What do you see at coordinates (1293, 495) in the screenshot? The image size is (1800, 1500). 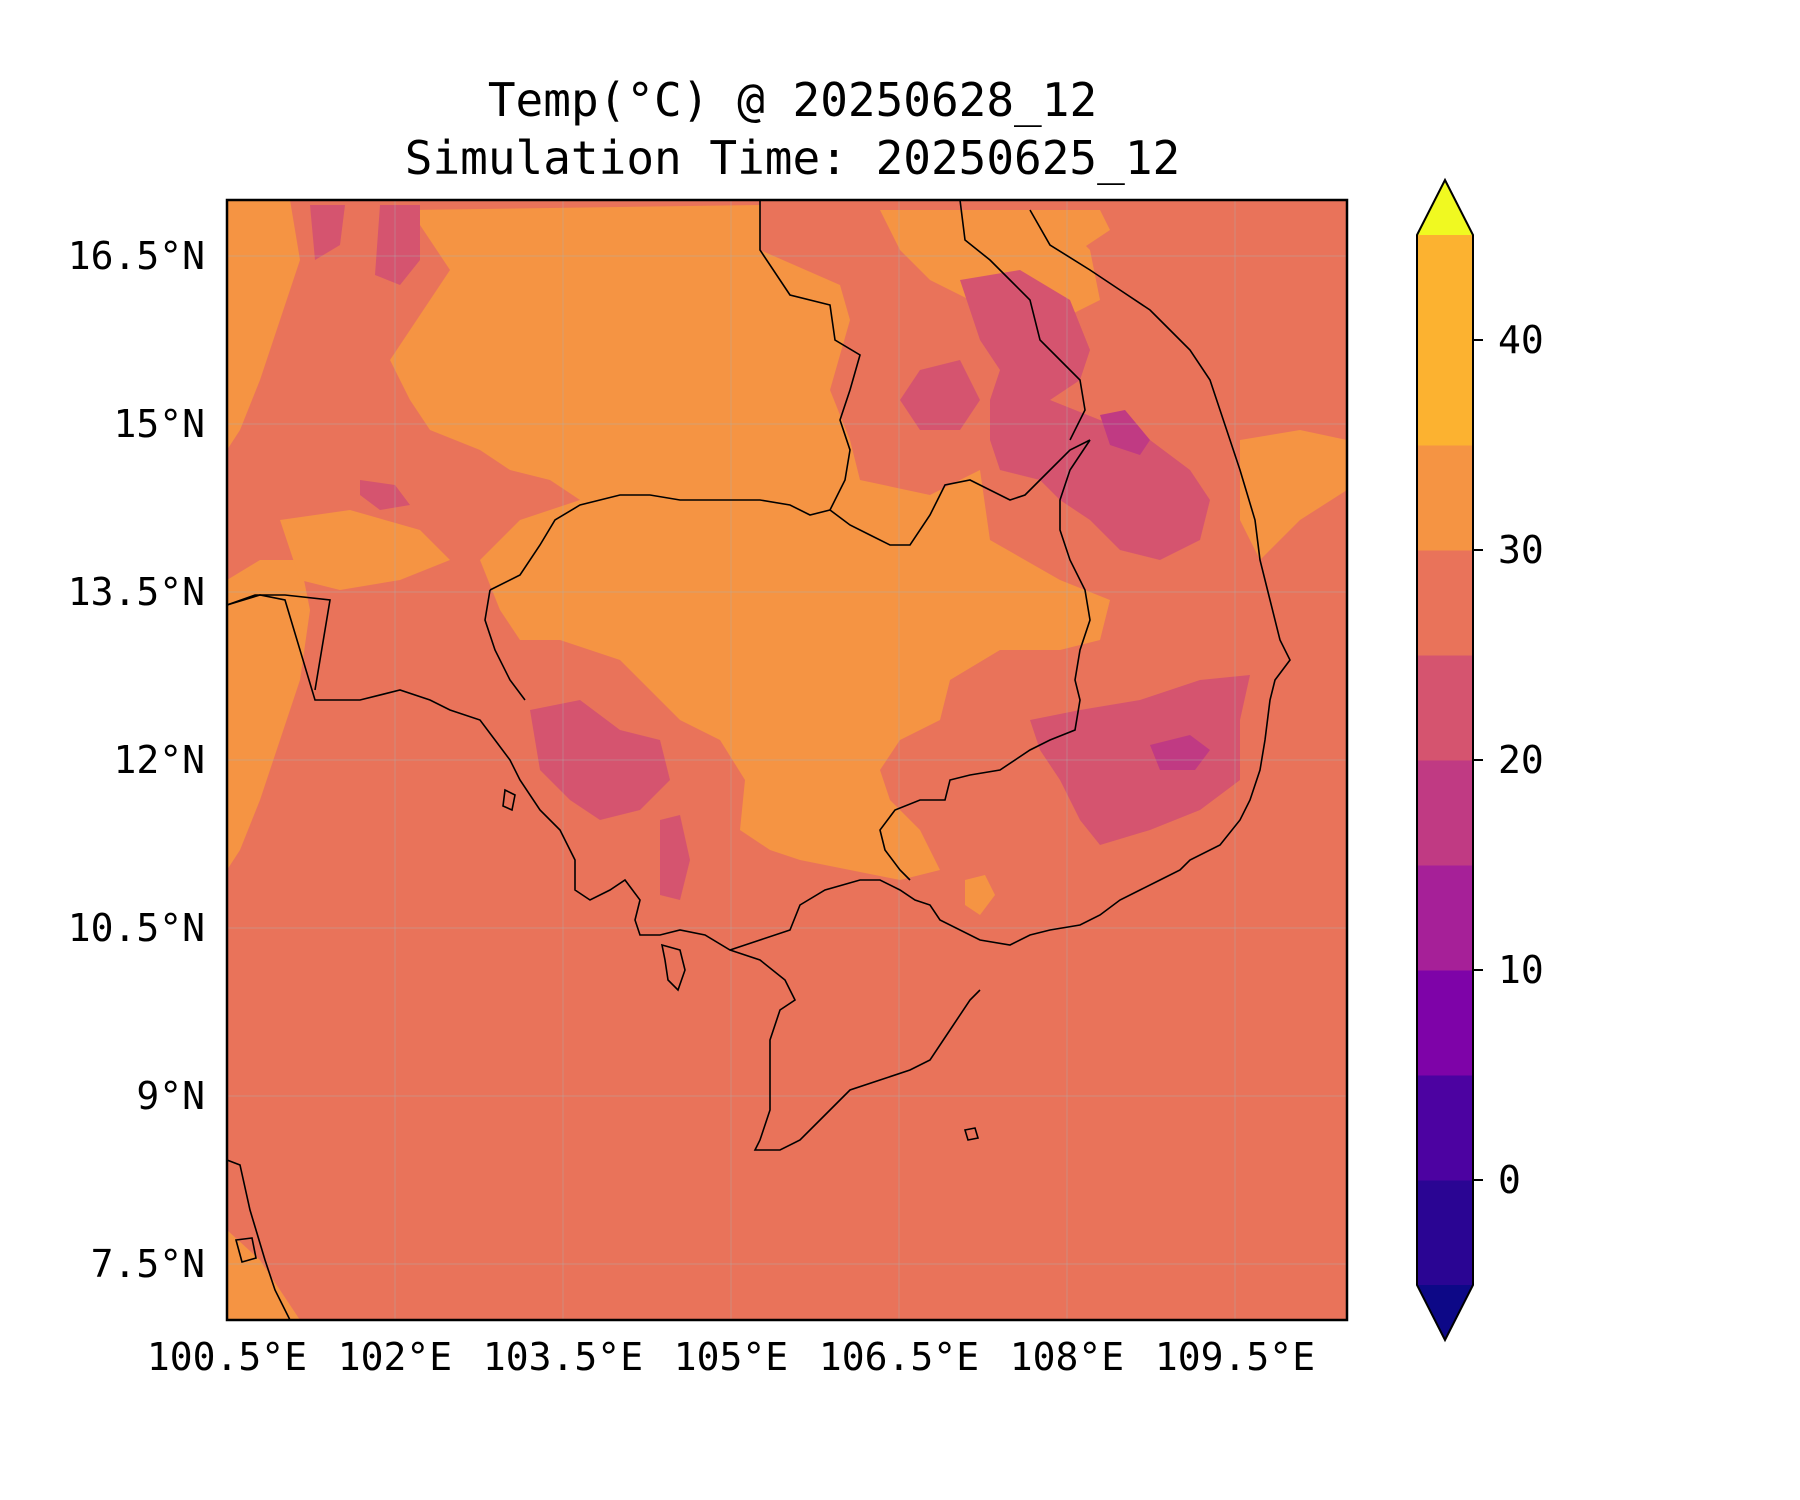 I see `field-level-30-35-coast-east` at bounding box center [1293, 495].